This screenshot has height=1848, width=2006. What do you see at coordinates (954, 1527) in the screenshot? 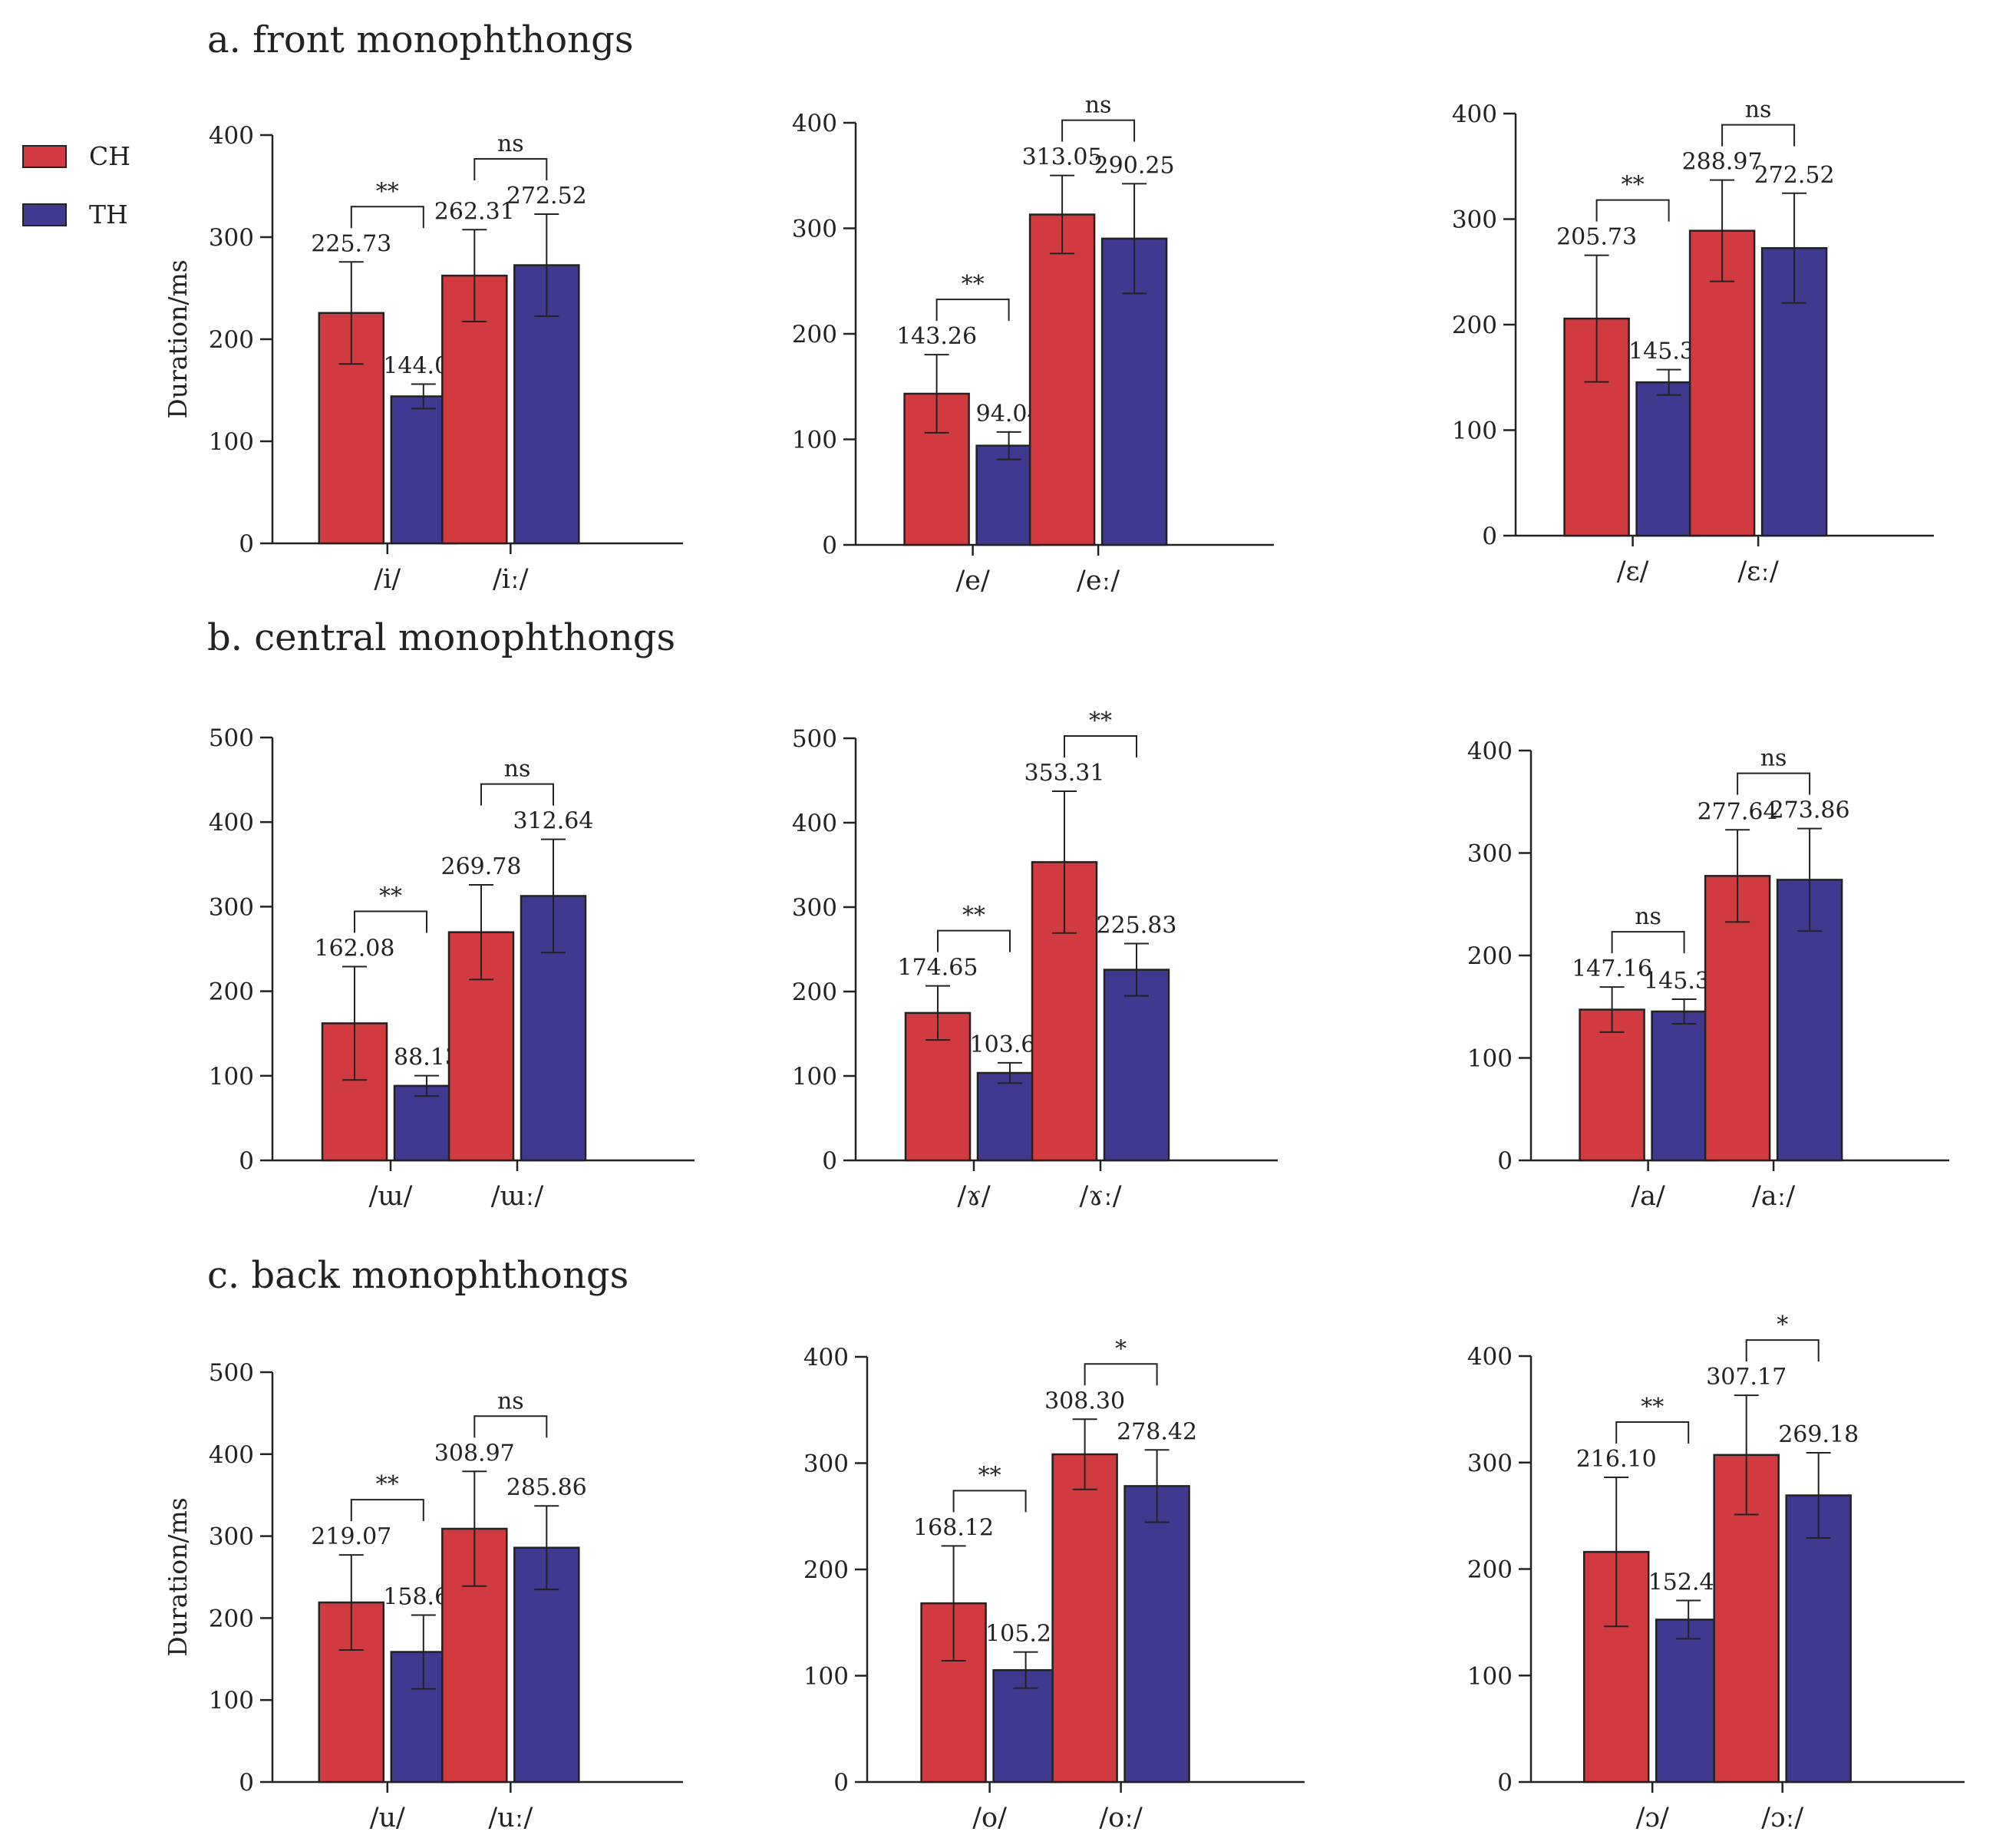
I see `data-label: 168.12` at bounding box center [954, 1527].